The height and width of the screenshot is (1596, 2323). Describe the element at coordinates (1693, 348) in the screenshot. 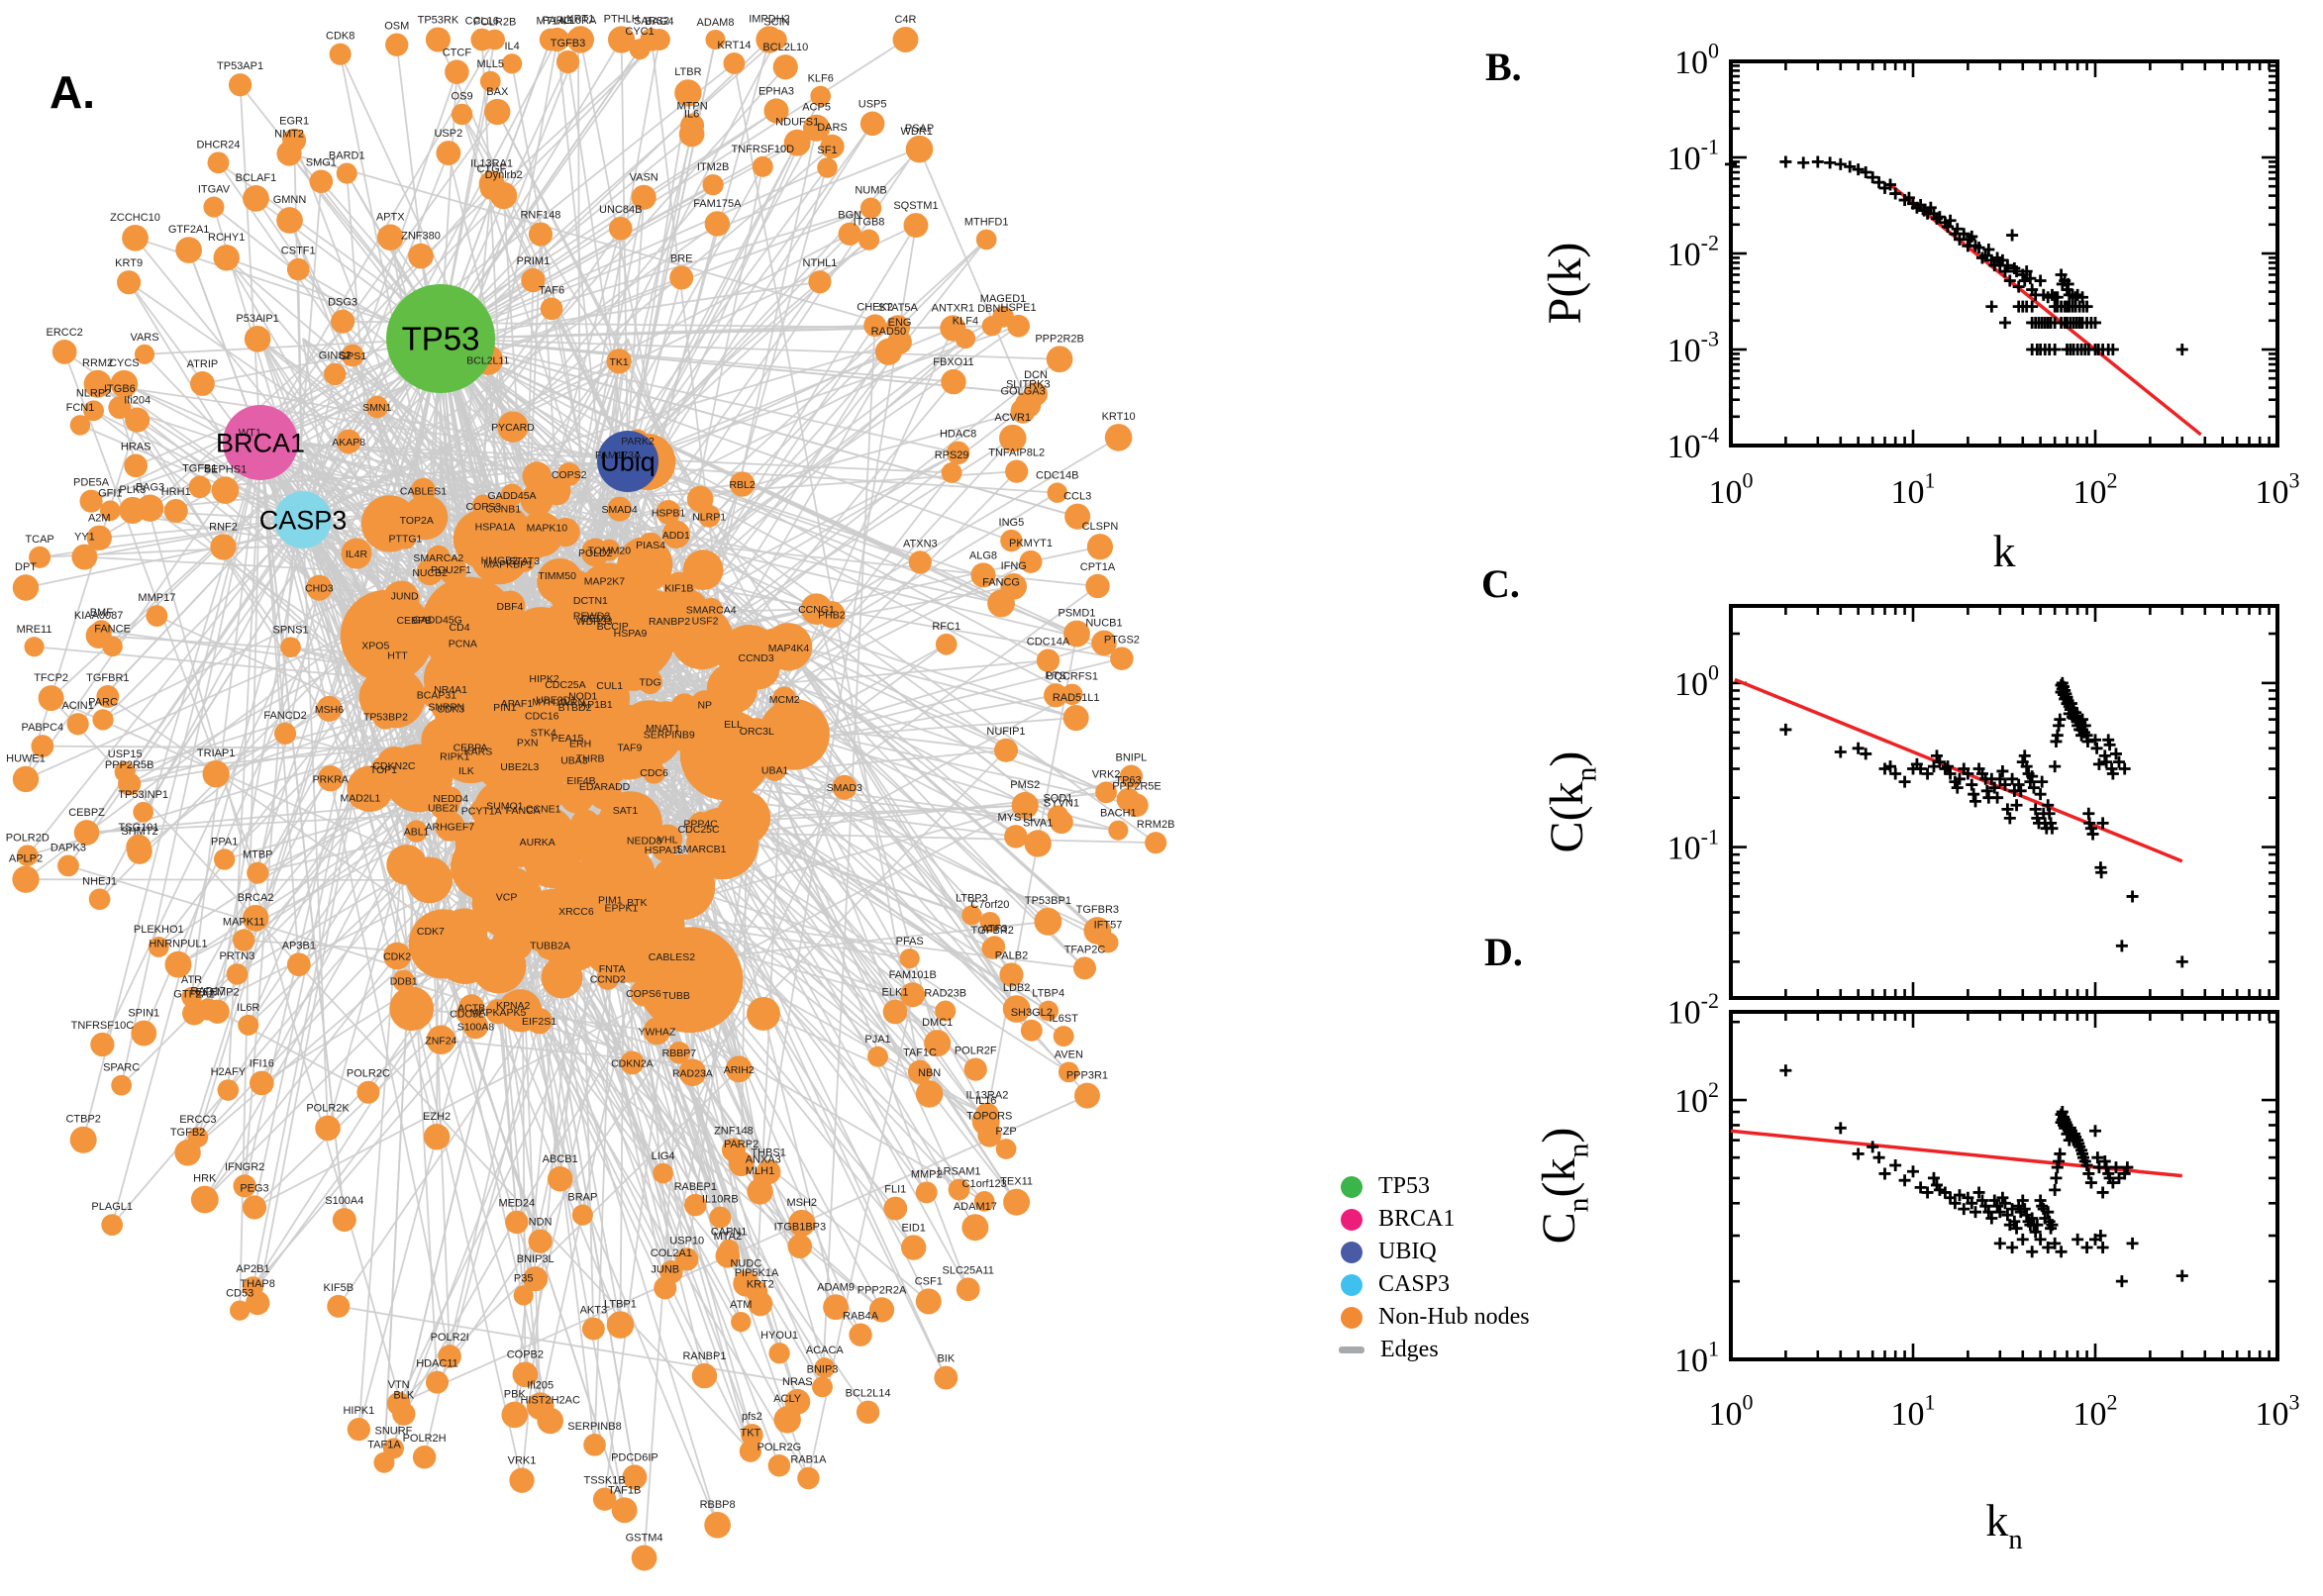

I see `tick-label: 10⁻³` at that location.